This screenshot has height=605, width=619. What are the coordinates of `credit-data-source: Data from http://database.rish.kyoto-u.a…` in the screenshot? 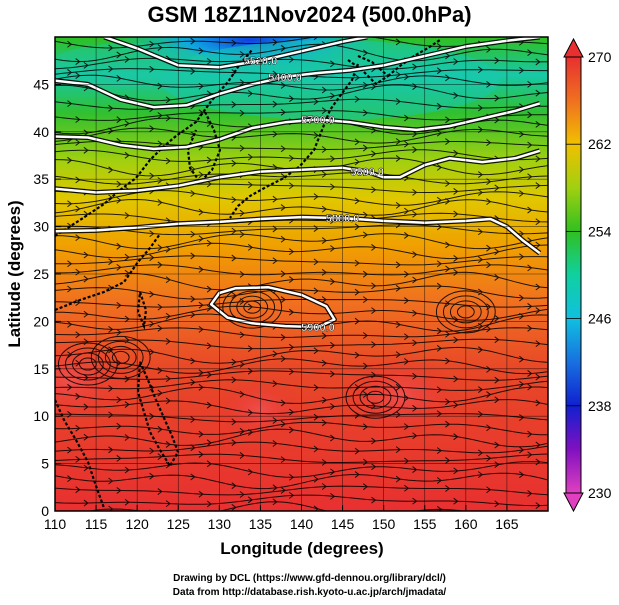 It's located at (309, 592).